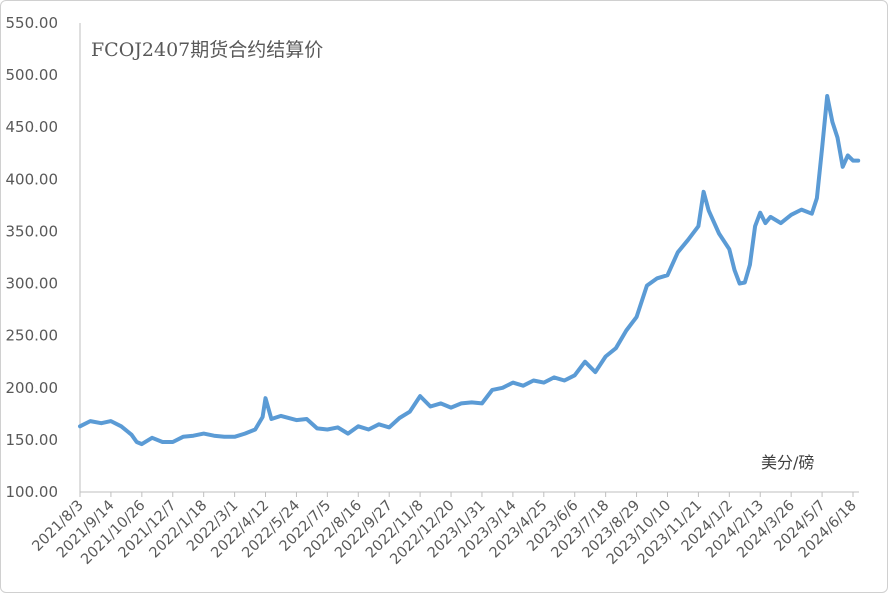 The image size is (888, 594). Describe the element at coordinates (32, 179) in the screenshot. I see `y-tick-label: 400.00` at that location.